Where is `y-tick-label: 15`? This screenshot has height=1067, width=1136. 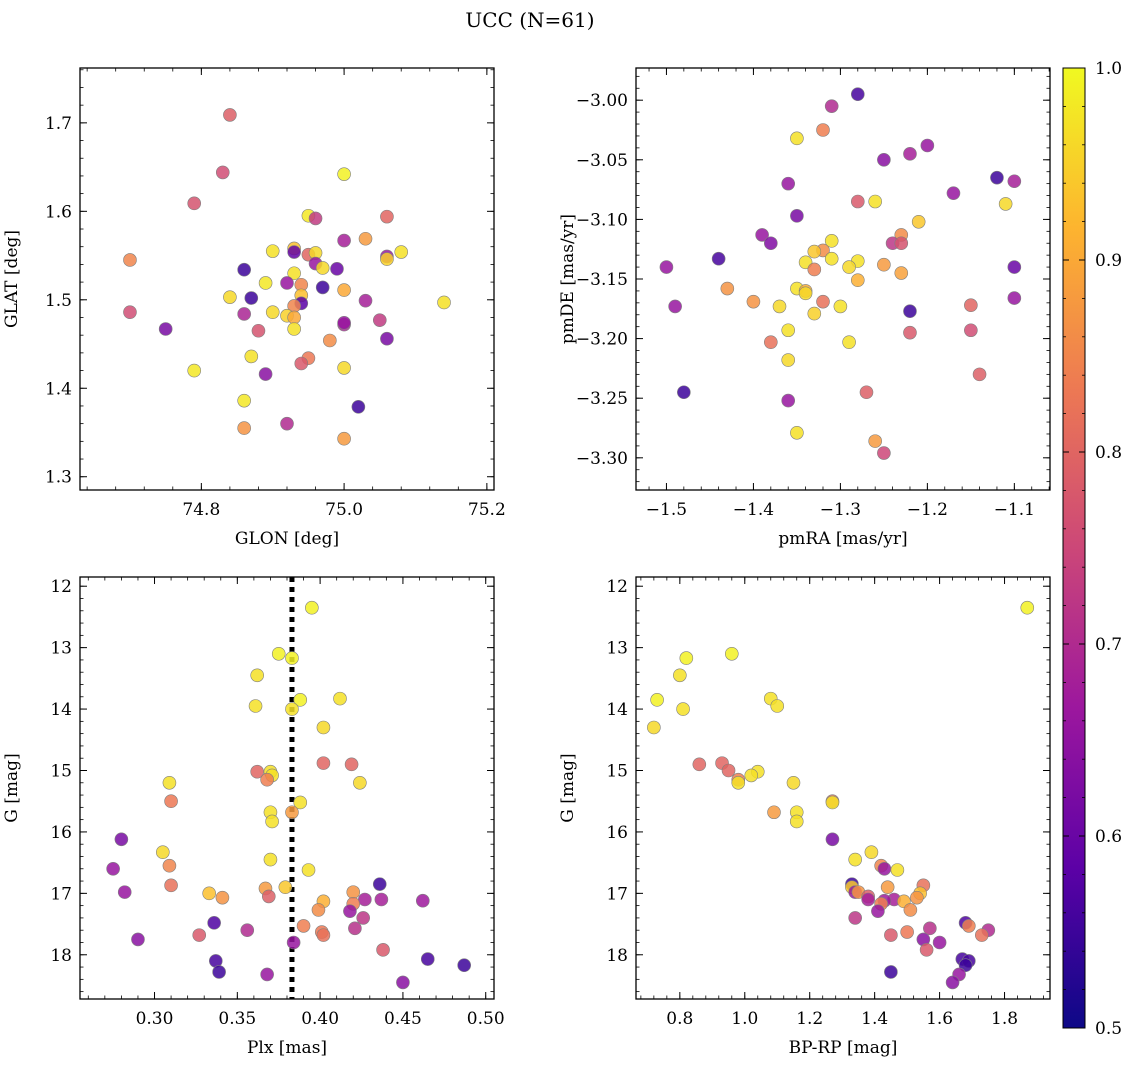
y-tick-label: 15 is located at coordinates (61, 771).